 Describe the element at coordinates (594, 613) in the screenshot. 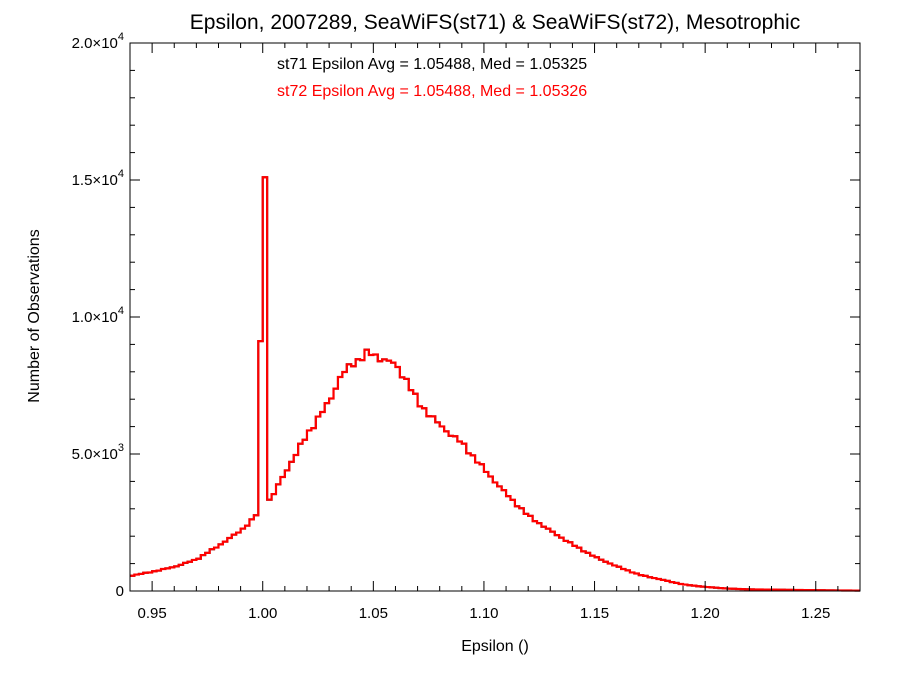

I see `x-tick-label: 1.15` at that location.